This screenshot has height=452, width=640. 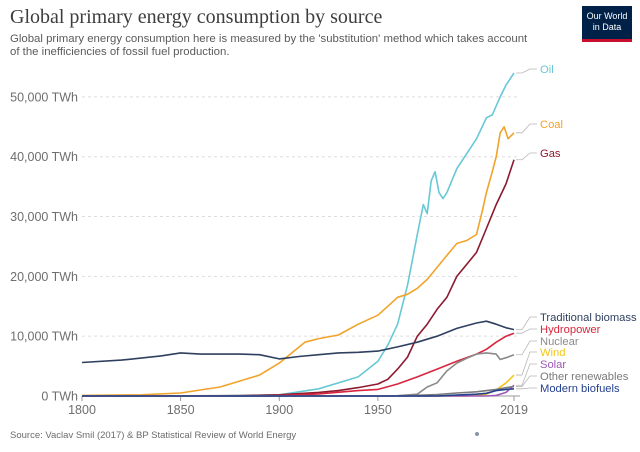 What do you see at coordinates (44, 217) in the screenshot?
I see `y-tick-label: 30,000 TWh` at bounding box center [44, 217].